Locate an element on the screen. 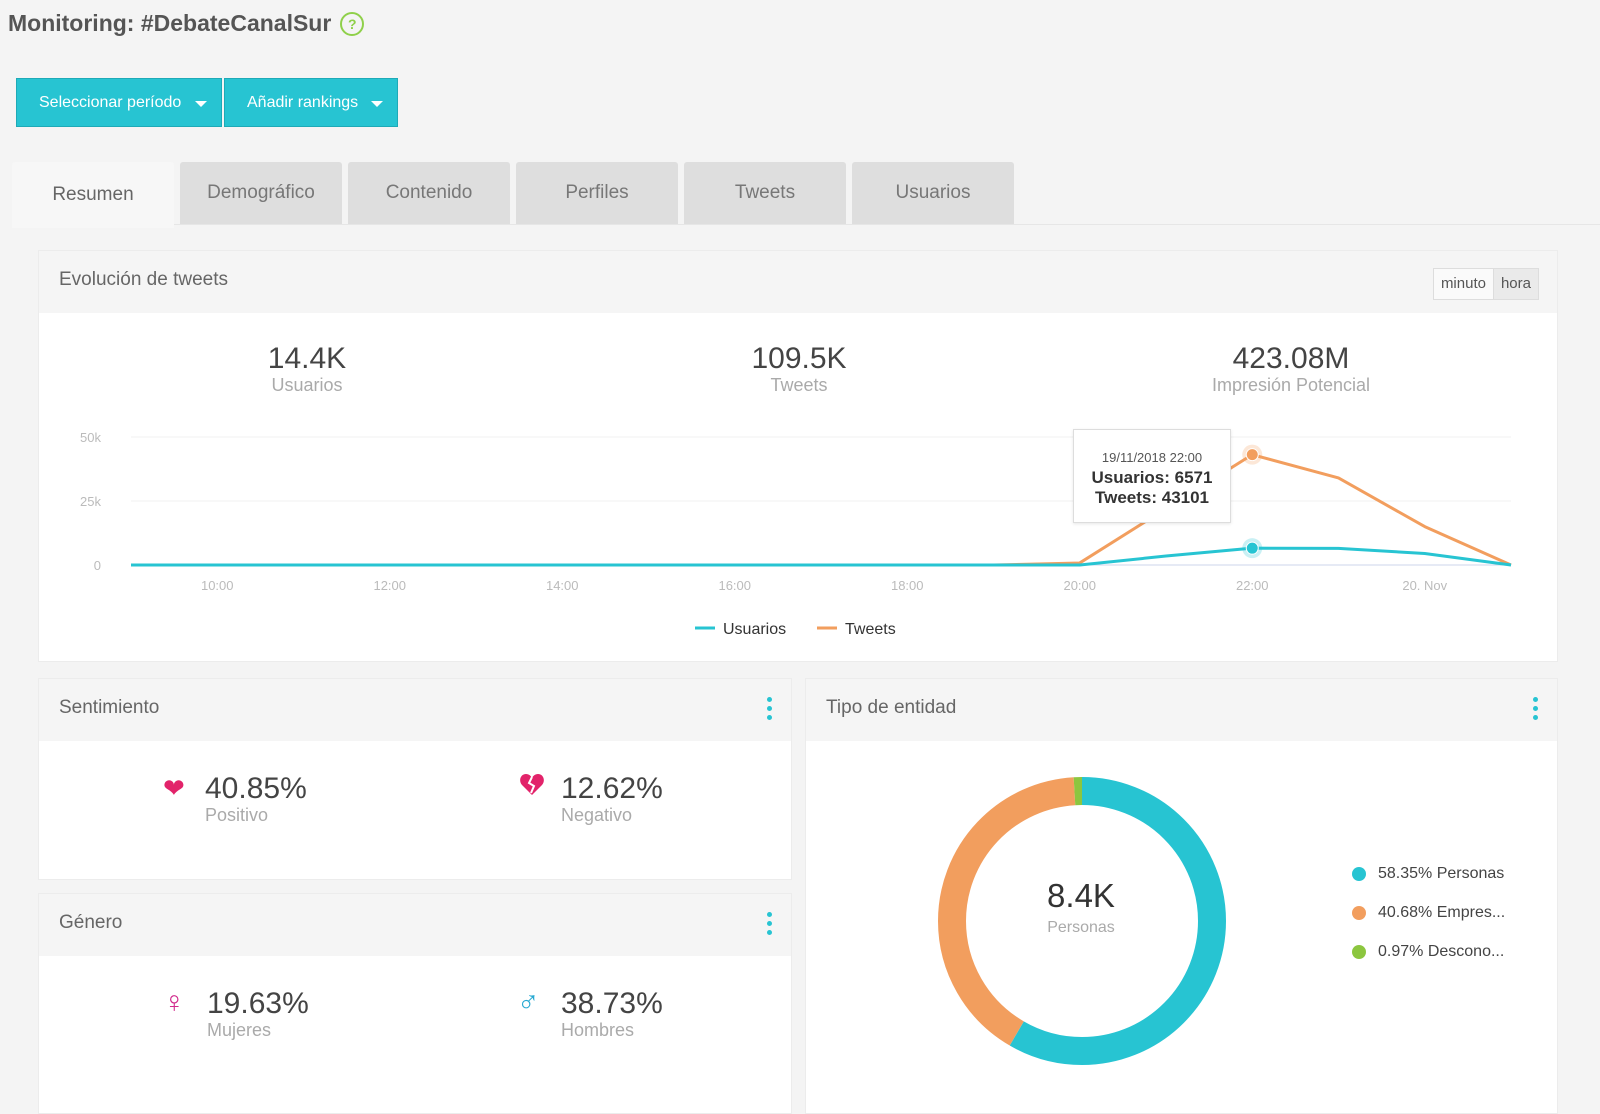 This screenshot has height=1114, width=1600. add-rankings-button: Añadir rankings is located at coordinates (311, 102).